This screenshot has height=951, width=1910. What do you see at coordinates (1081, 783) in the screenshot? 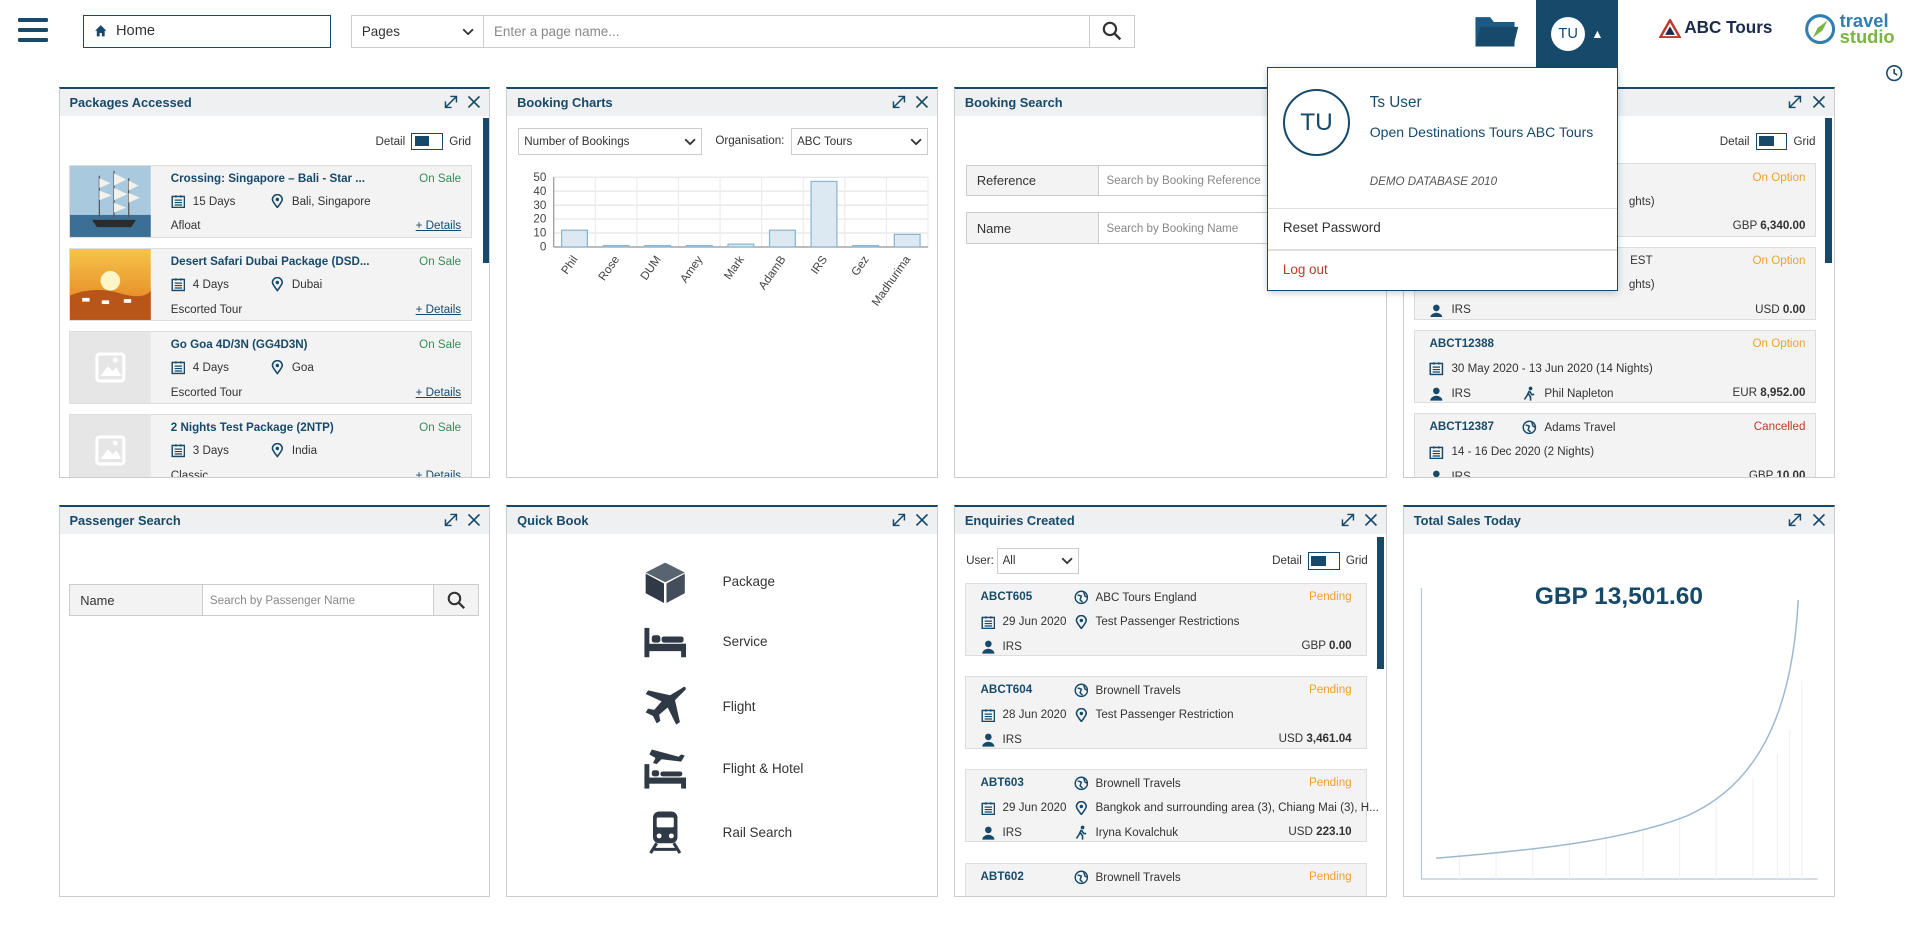
I see `agency-globe-icon` at bounding box center [1081, 783].